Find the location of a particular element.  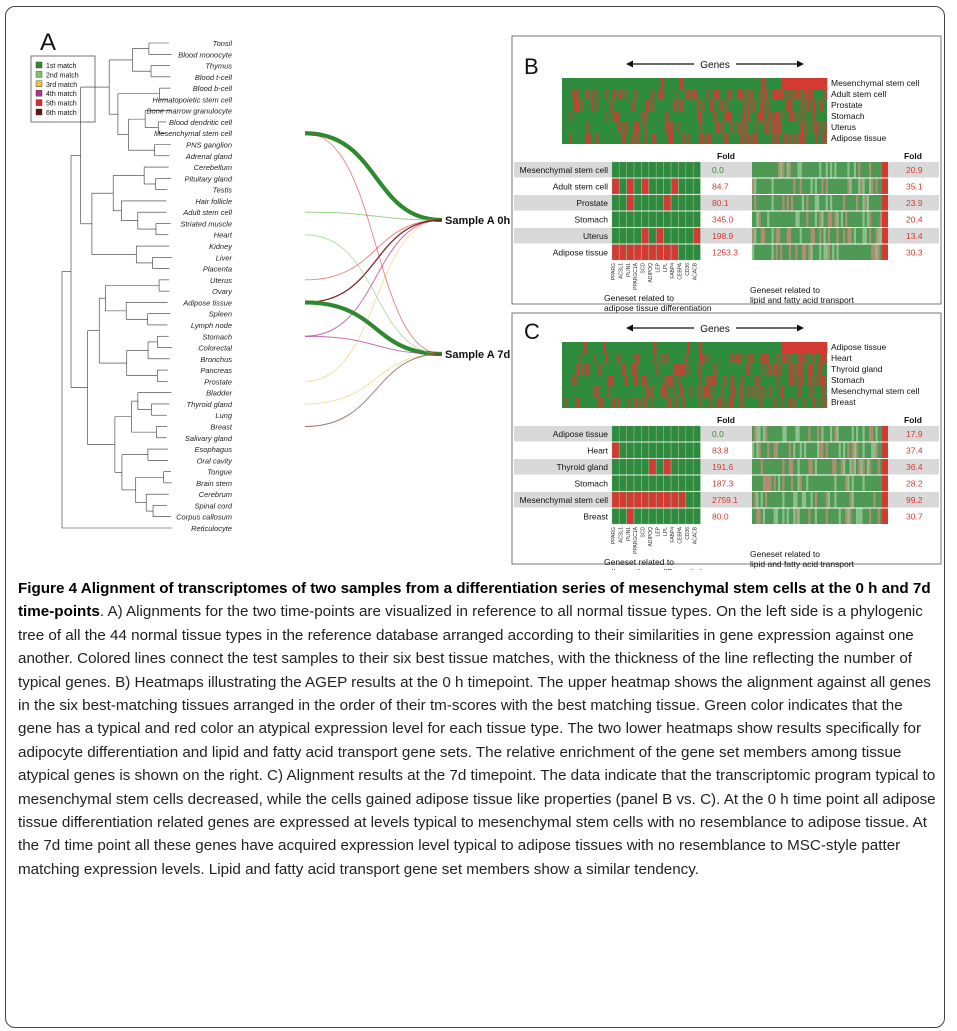

gene-label: CEBPA is located at coordinates (681, 534).